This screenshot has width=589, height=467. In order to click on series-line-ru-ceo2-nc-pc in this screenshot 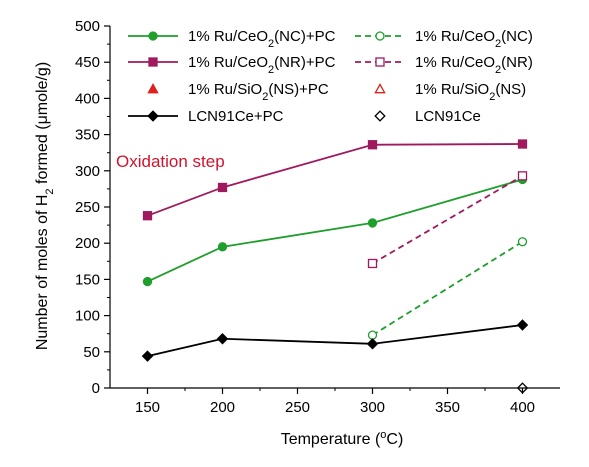, I will do `click(335, 230)`.